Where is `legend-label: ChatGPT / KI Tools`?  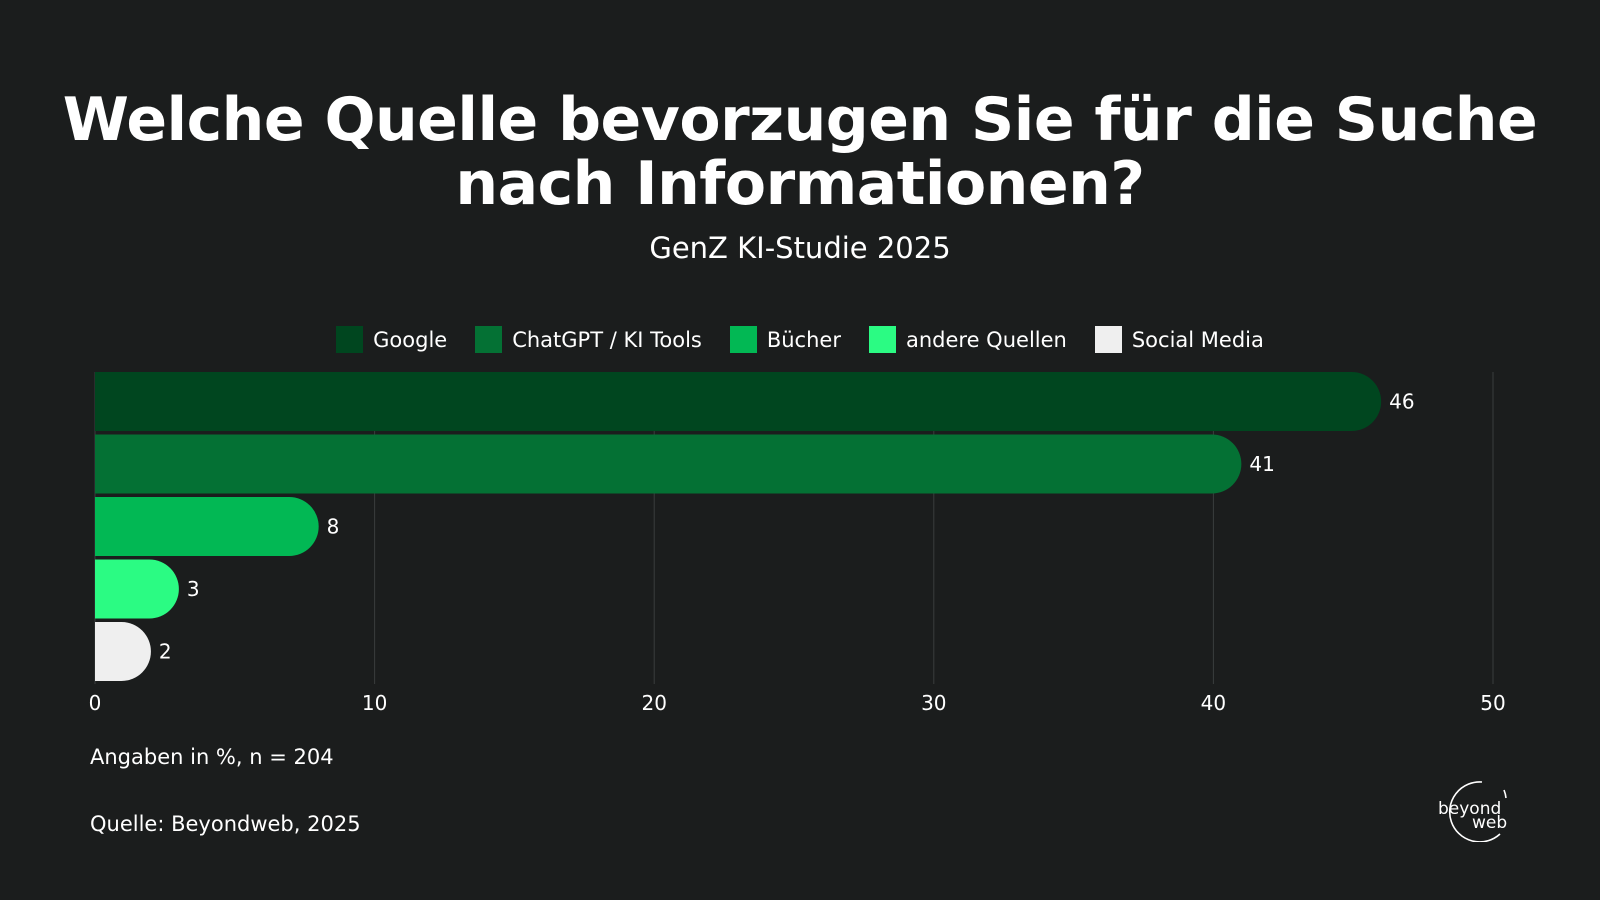
legend-label: ChatGPT / KI Tools is located at coordinates (607, 339).